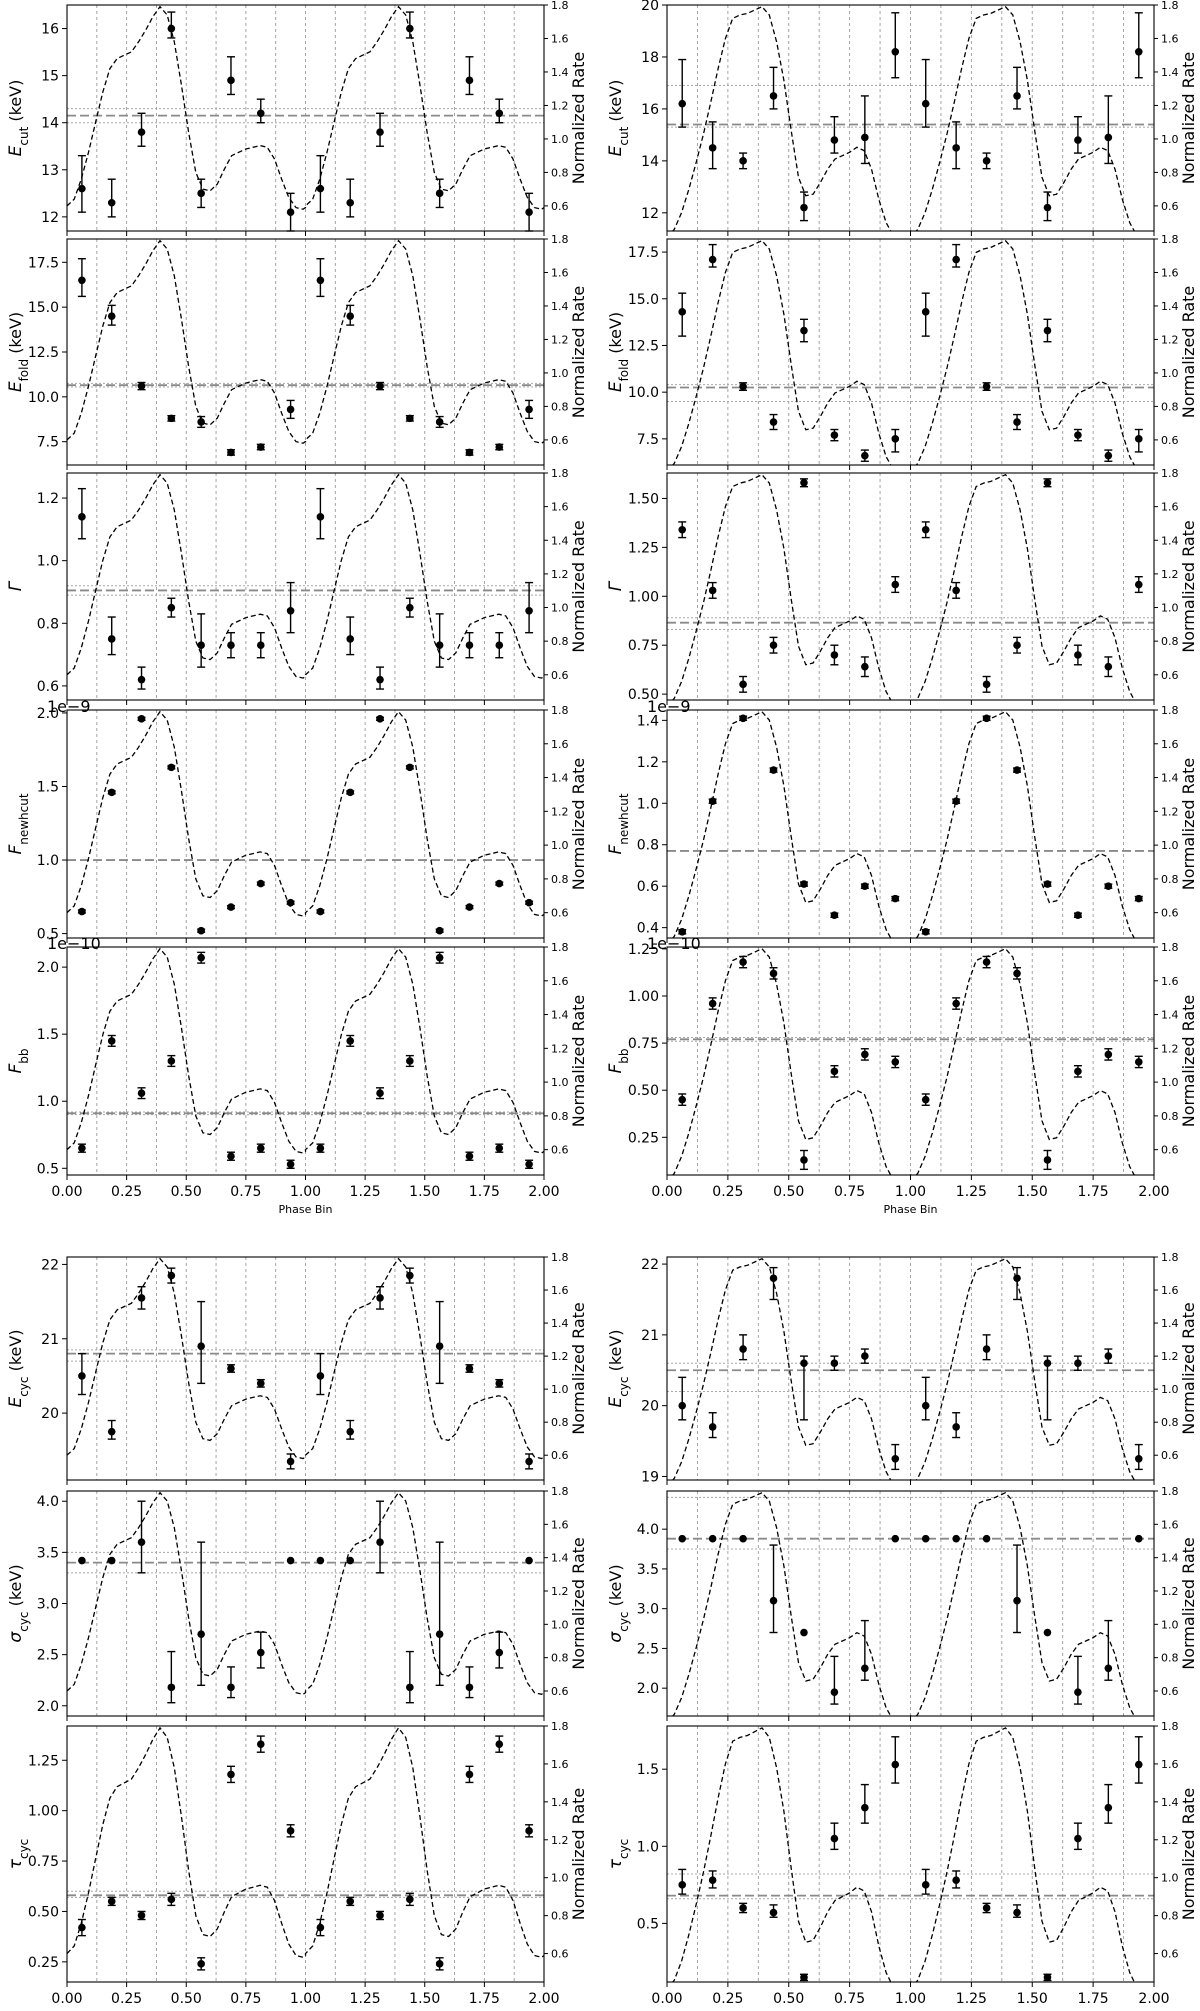 The image size is (1200, 2011). Describe the element at coordinates (48, 624) in the screenshot. I see `y-tick-label: 0.8` at that location.